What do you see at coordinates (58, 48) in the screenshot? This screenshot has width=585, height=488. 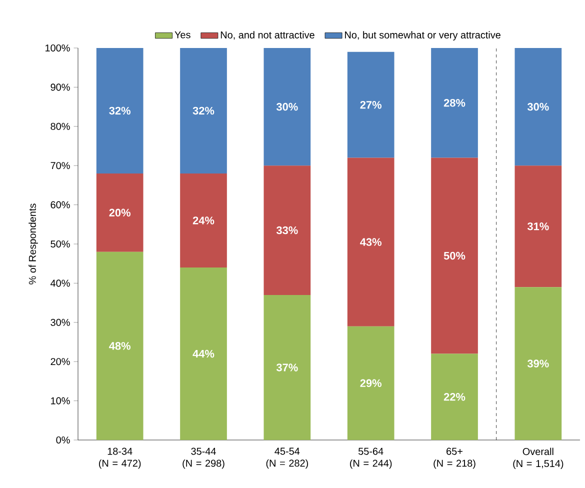 I see `y-tick-label: 100%` at bounding box center [58, 48].